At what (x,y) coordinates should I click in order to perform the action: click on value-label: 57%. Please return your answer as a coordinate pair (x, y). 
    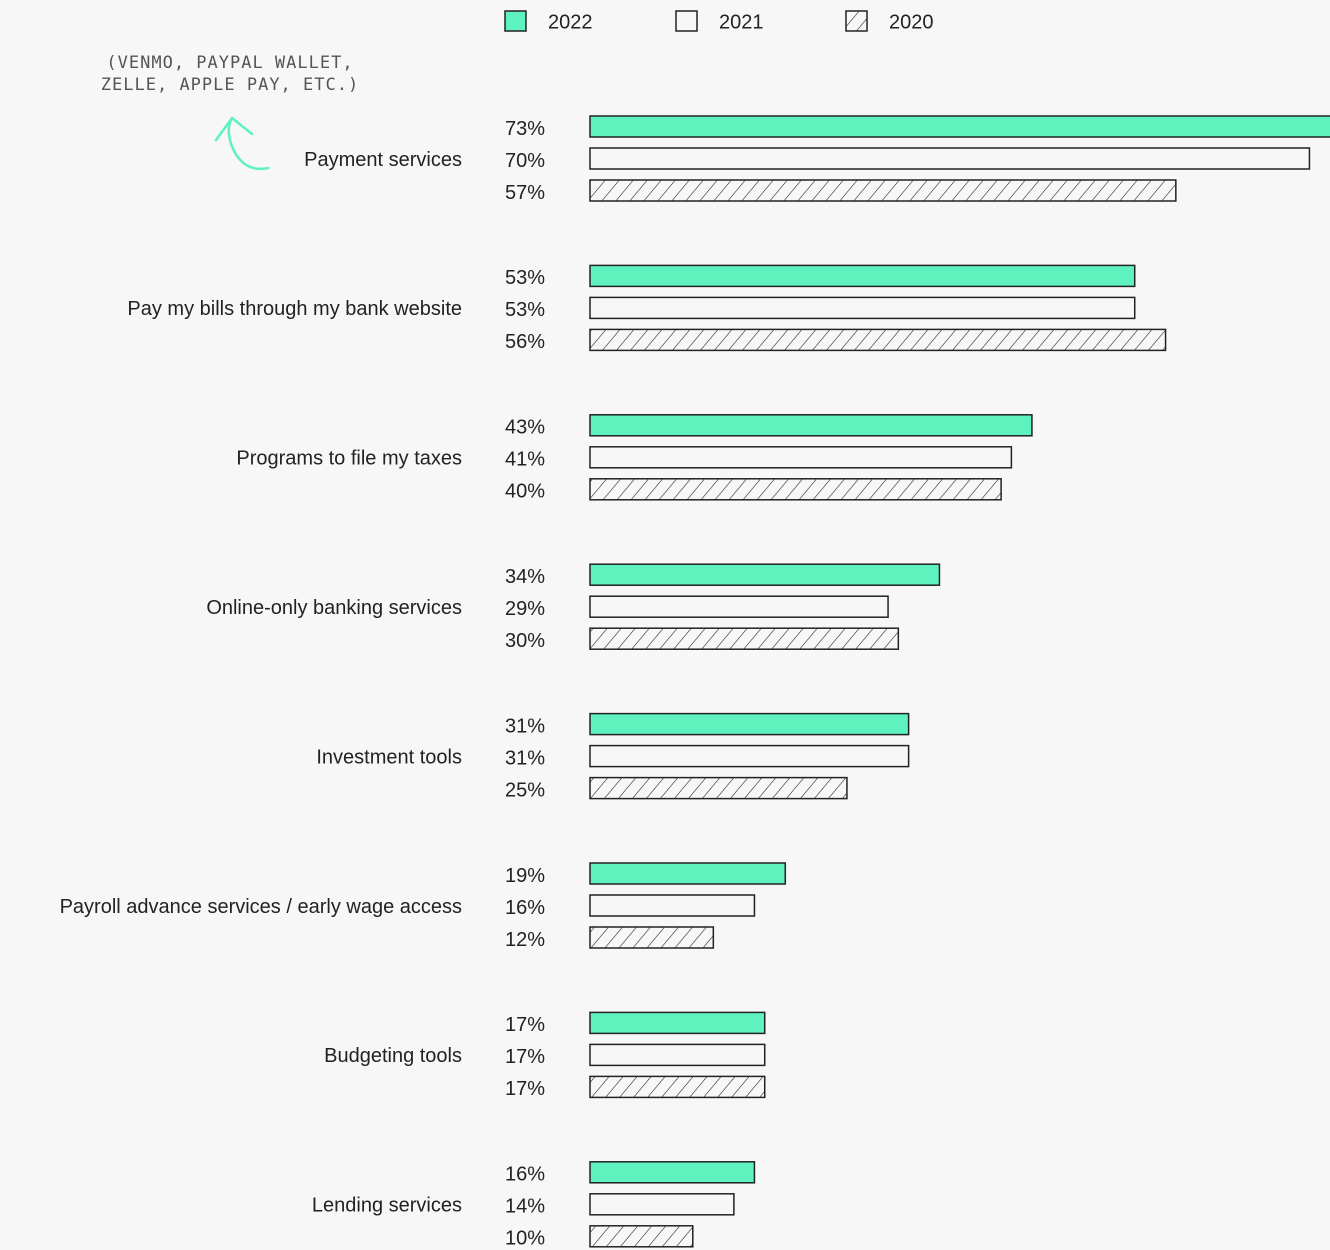
    Looking at the image, I should click on (525, 193).